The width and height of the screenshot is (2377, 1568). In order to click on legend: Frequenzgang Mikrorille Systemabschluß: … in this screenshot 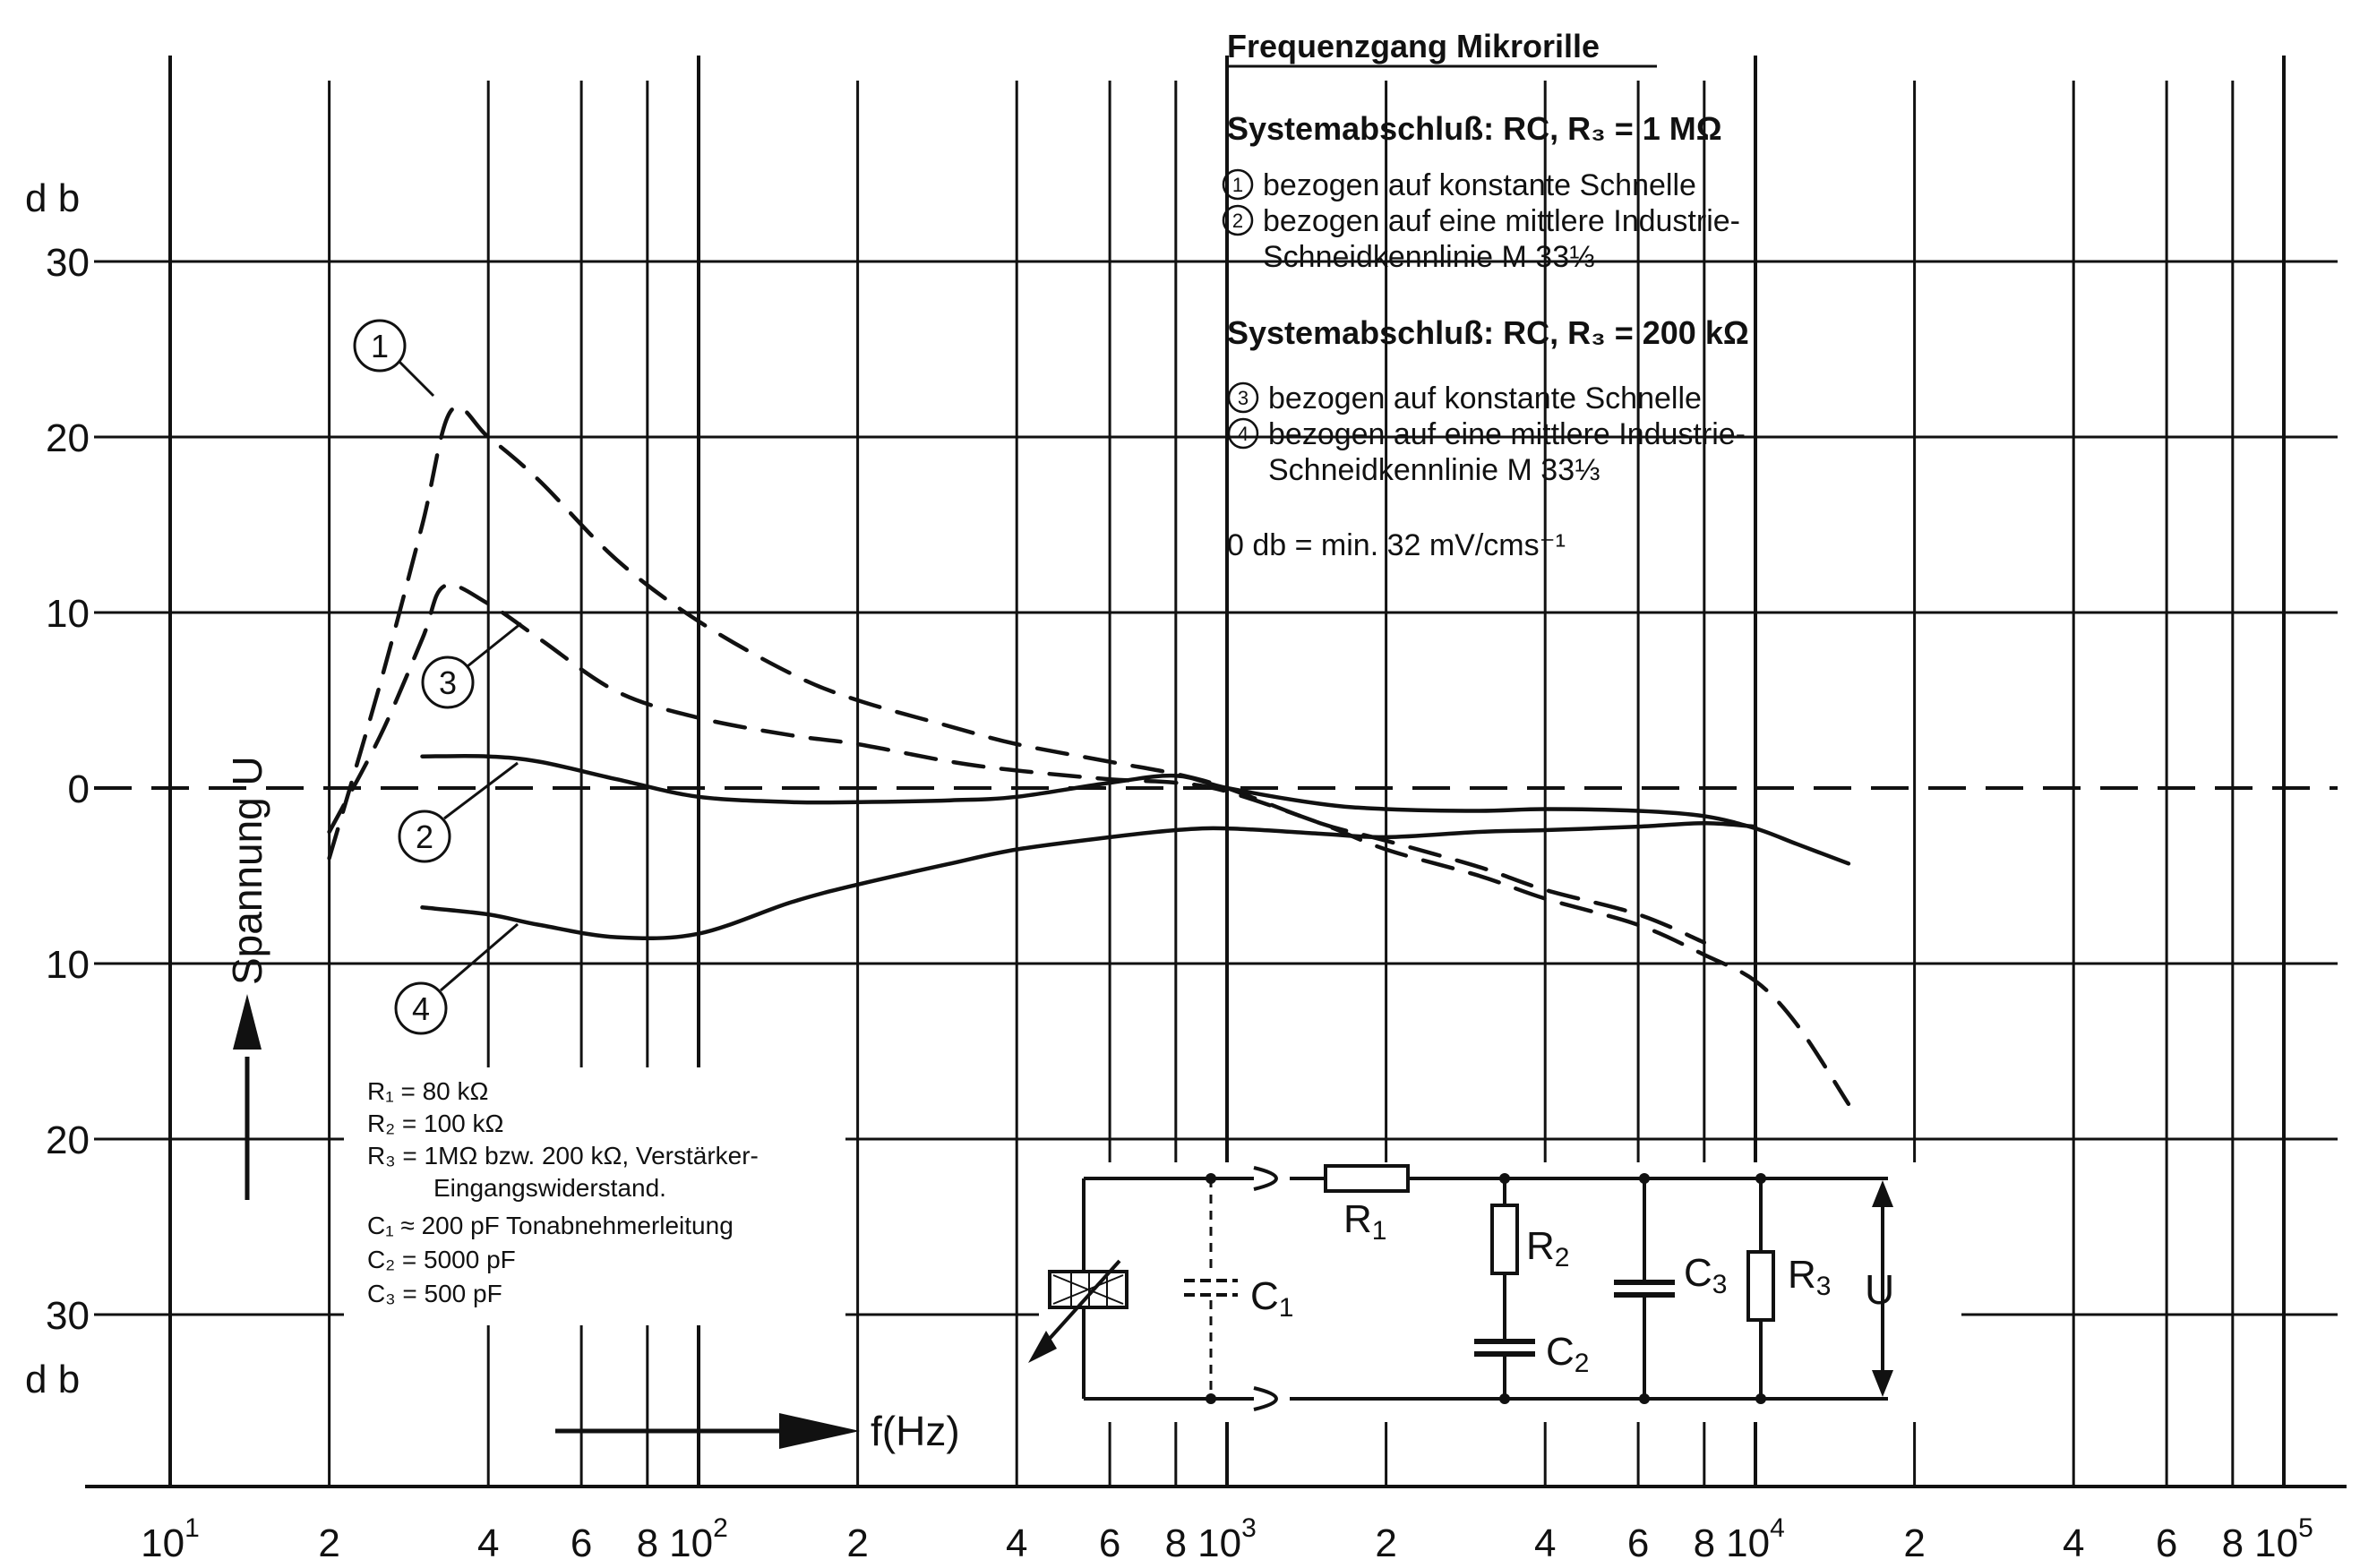, I will do `click(1486, 295)`.